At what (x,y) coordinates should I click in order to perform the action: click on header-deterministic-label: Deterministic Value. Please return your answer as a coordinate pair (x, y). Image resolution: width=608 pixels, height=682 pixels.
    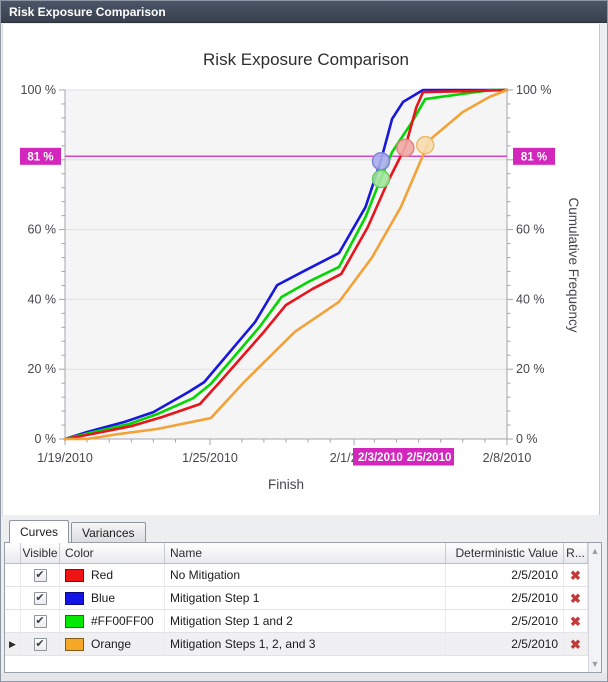
    Looking at the image, I should click on (506, 553).